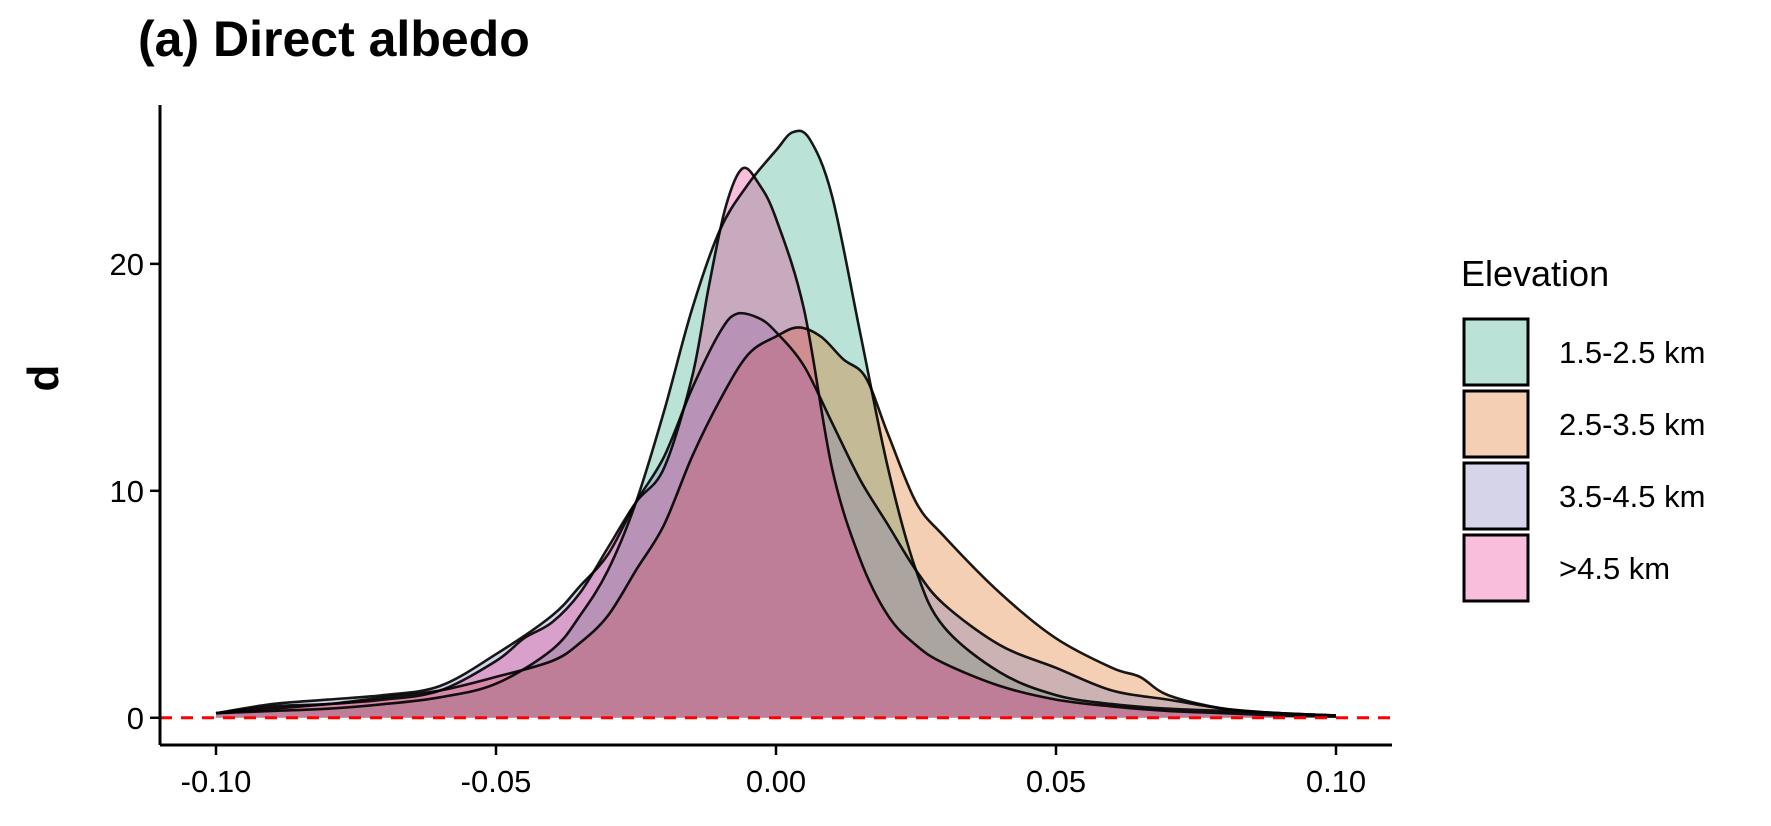 Image resolution: width=1771 pixels, height=826 pixels. What do you see at coordinates (127, 264) in the screenshot?
I see `y-tick-label: 20` at bounding box center [127, 264].